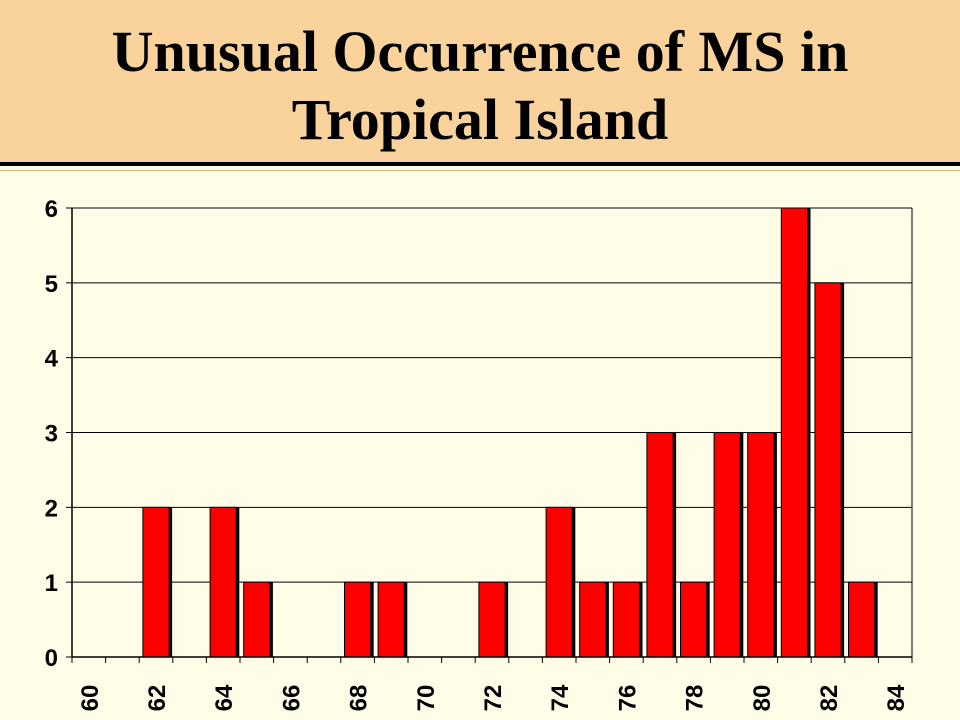  I want to click on x-tick-label: 74, so click(560, 697).